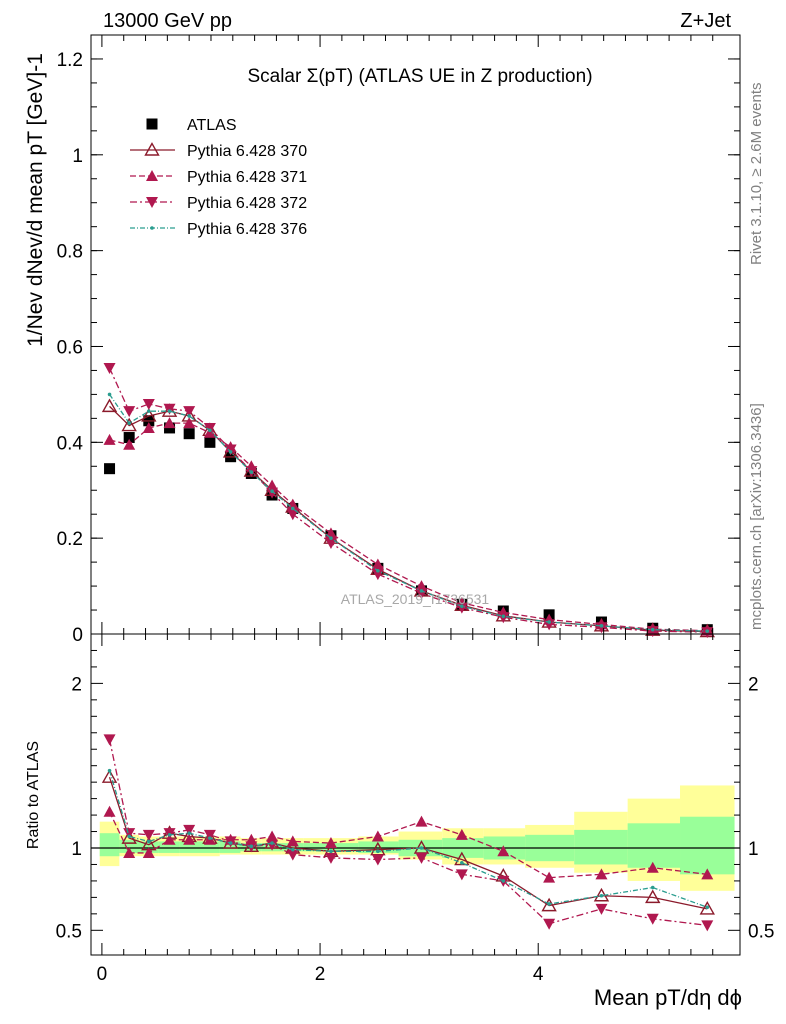 Image resolution: width=786 pixels, height=1024 pixels. I want to click on ratio-y-tick-label-right: 1, so click(753, 849).